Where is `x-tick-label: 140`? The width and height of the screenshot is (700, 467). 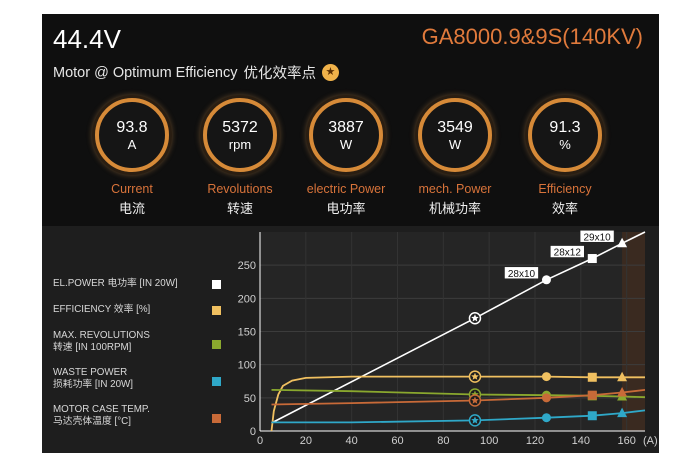 x-tick-label: 140 is located at coordinates (581, 441).